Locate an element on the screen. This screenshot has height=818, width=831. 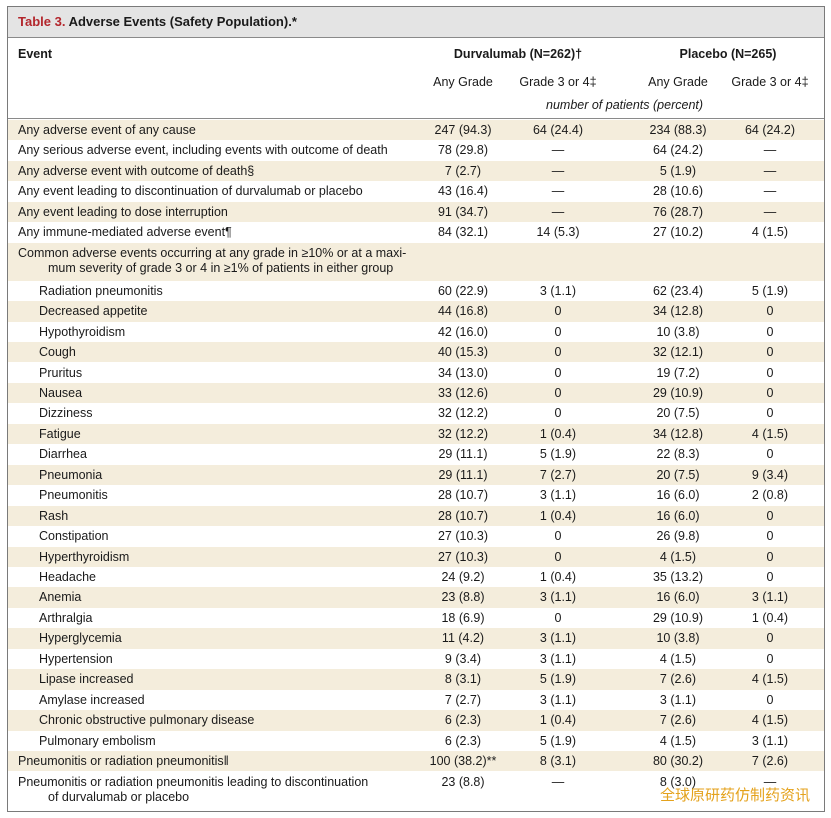
durvalumab-grade-3-4-cell: 8 (3.1) is located at coordinates (558, 761).